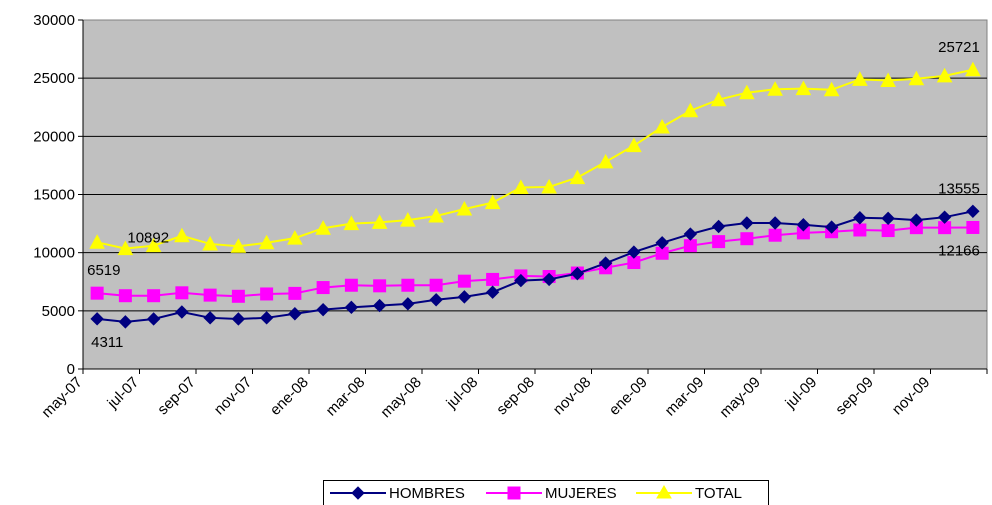 The image size is (992, 505). I want to click on legend-swatch-total, so click(664, 492).